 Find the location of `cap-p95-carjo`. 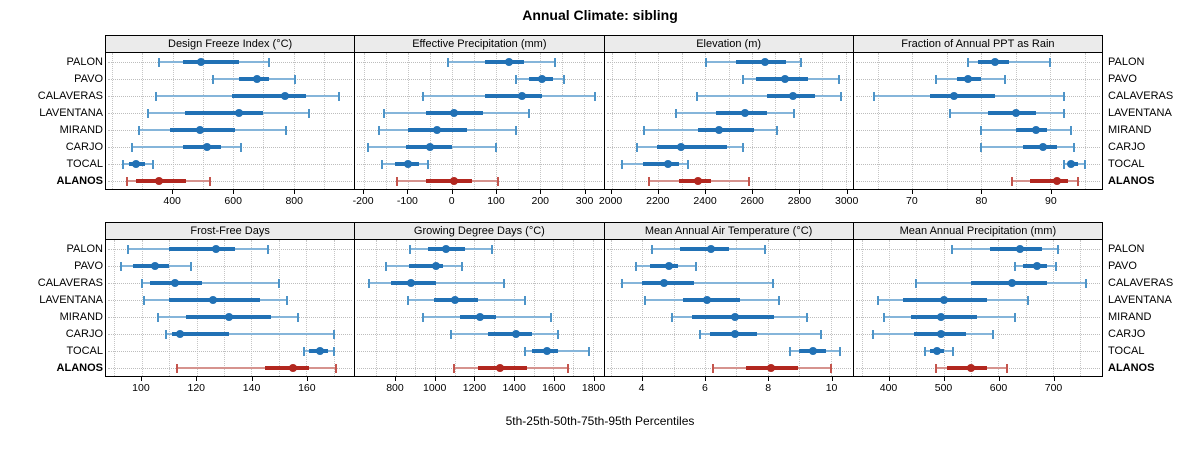

cap-p95-carjo is located at coordinates (333, 334).